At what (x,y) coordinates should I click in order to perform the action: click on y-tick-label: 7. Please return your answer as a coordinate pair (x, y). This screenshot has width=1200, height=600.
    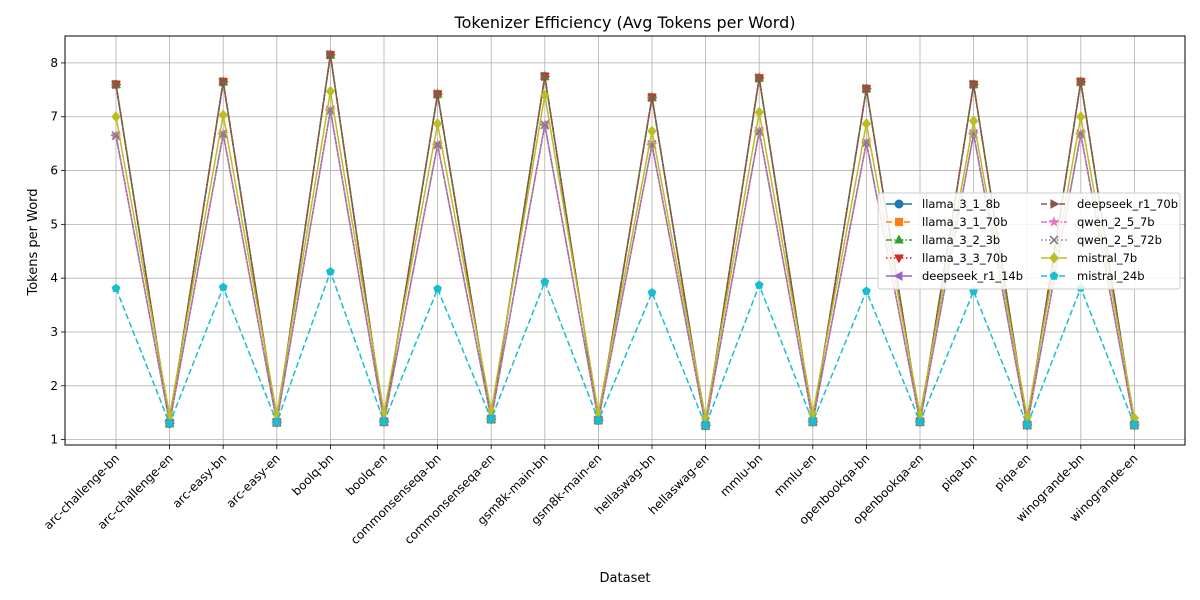
    Looking at the image, I should click on (54, 117).